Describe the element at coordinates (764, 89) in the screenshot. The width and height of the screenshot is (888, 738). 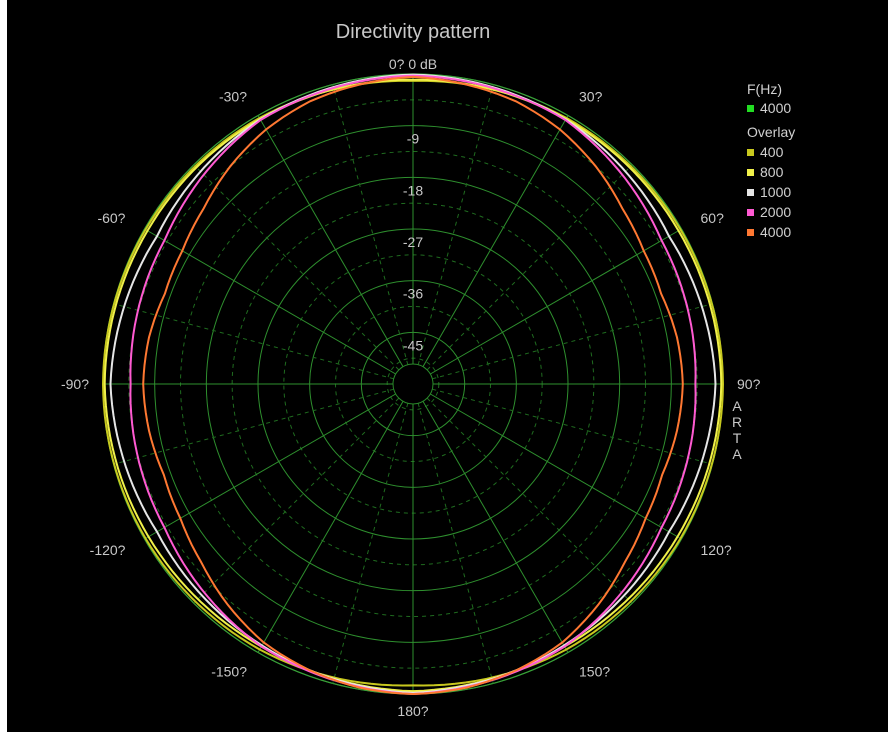
I see `legend-title: F(Hz)` at that location.